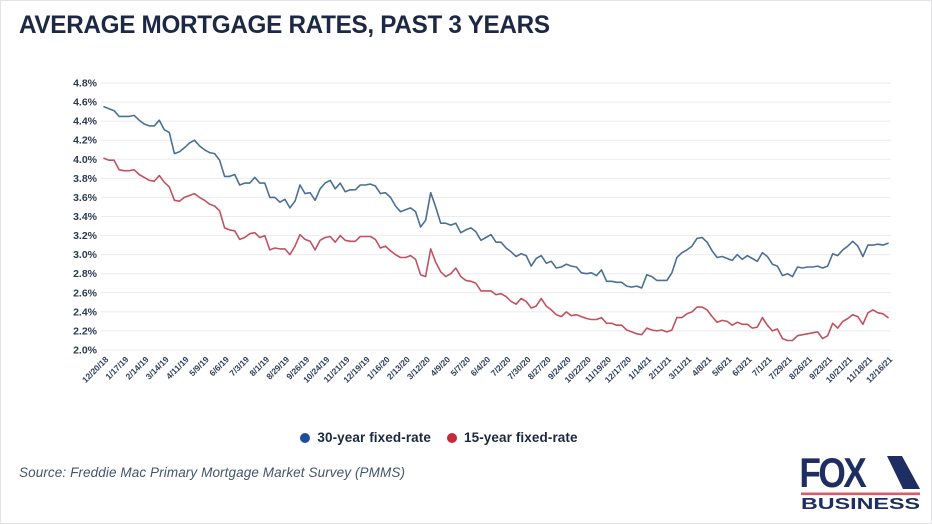  Describe the element at coordinates (903, 472) in the screenshot. I see `searchlight-beam-icon` at that location.